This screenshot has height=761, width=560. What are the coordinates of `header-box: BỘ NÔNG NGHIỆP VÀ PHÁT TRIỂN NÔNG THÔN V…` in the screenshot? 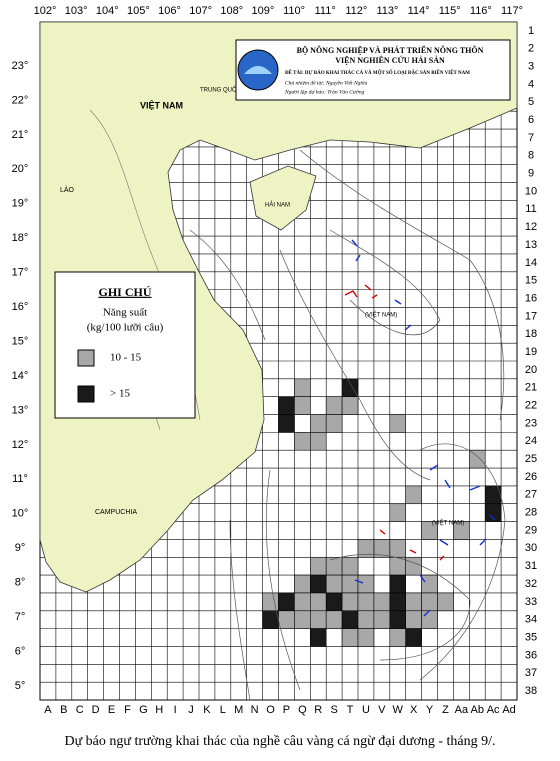 It's located at (373, 70).